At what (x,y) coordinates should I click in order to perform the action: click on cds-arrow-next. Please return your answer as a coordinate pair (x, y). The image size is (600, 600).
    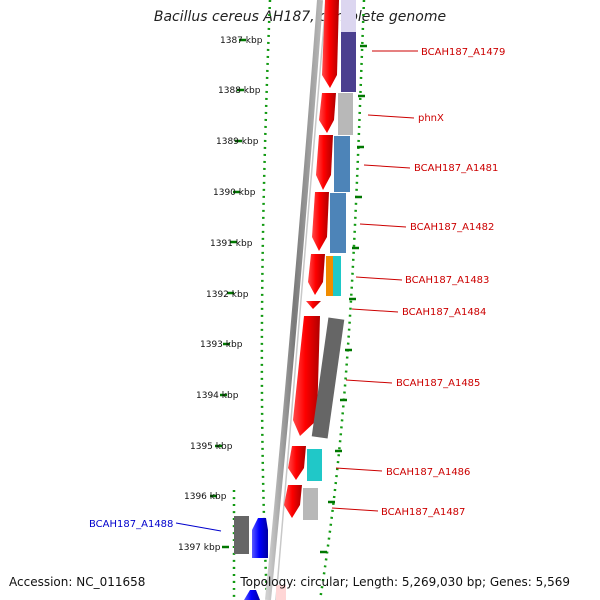
    Looking at the image, I should click on (252, 595).